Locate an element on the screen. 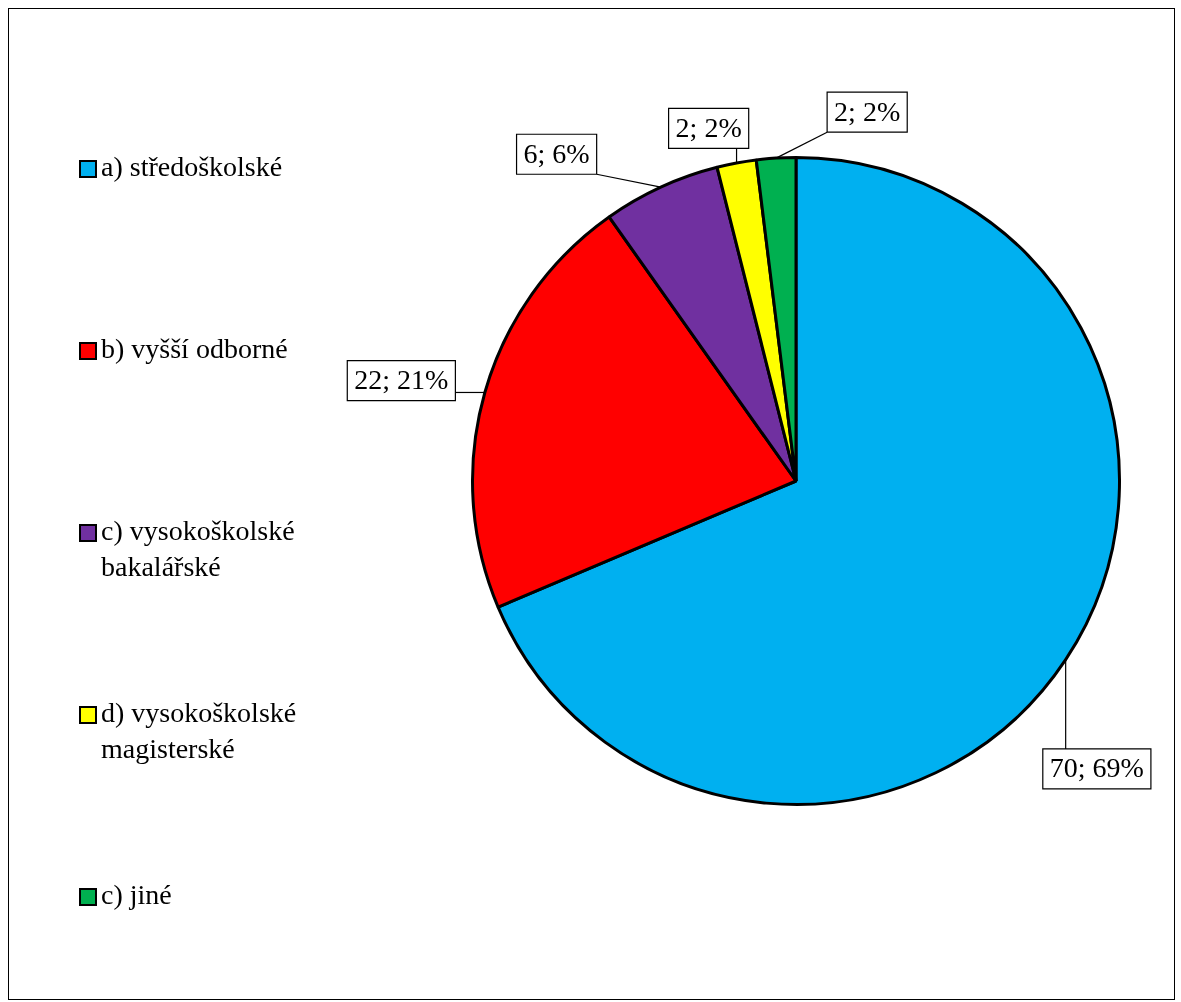 The image size is (1181, 1002). legend-label: c) vysokoškolské bakalářské is located at coordinates (198, 549).